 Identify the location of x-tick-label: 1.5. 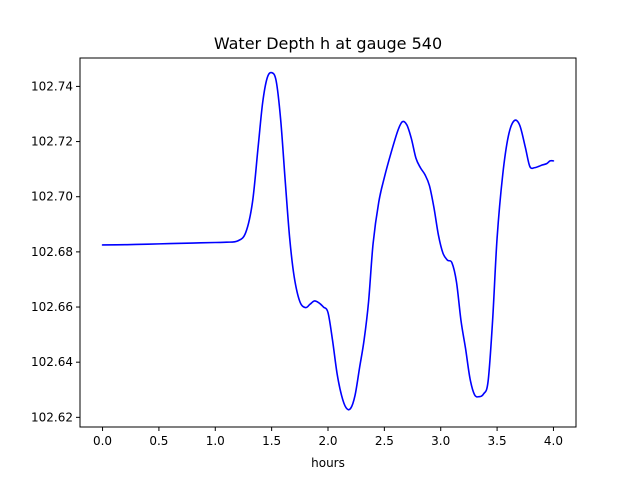
(271, 441).